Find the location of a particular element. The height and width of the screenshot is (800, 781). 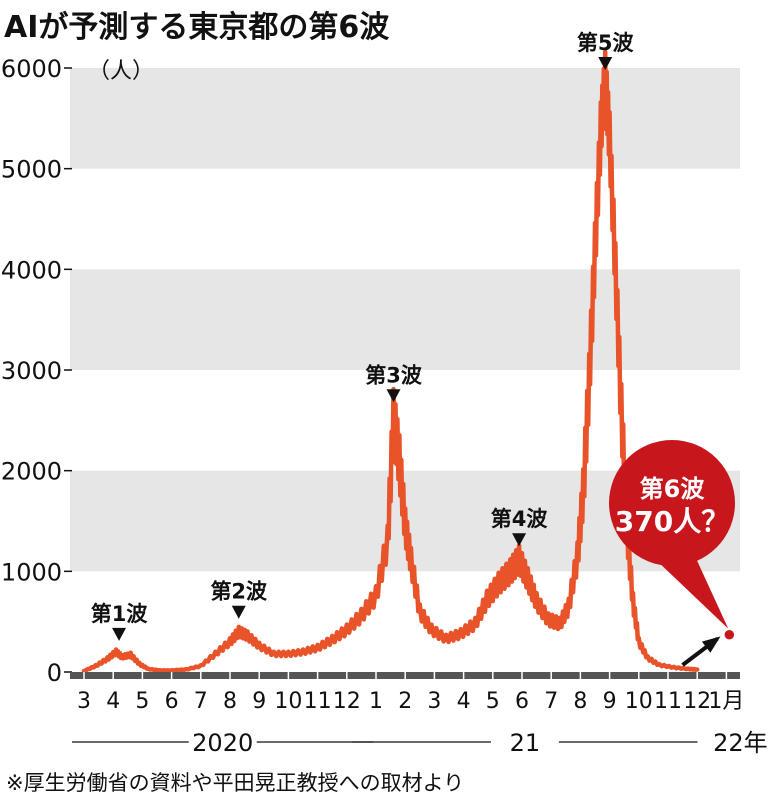

forecast-arrow-head is located at coordinates (711, 644).